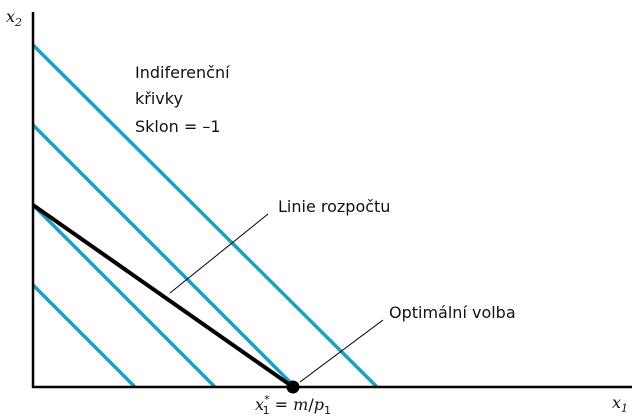 The width and height of the screenshot is (632, 418). Describe the element at coordinates (182, 72) in the screenshot. I see `annotation: Indiferenční` at that location.